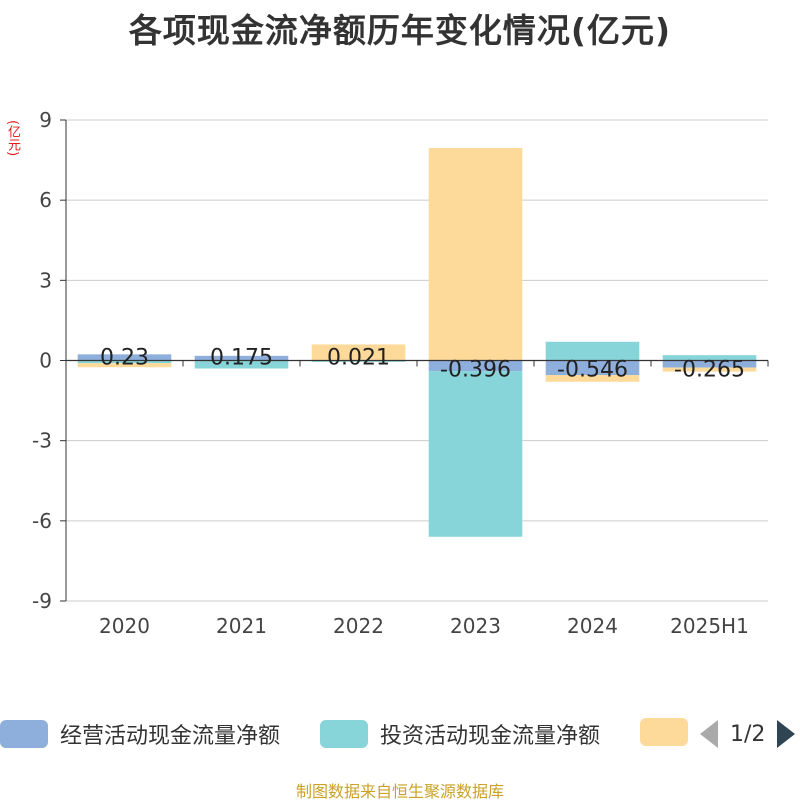 The image size is (800, 802). I want to click on bar-operating-2020, so click(124, 357).